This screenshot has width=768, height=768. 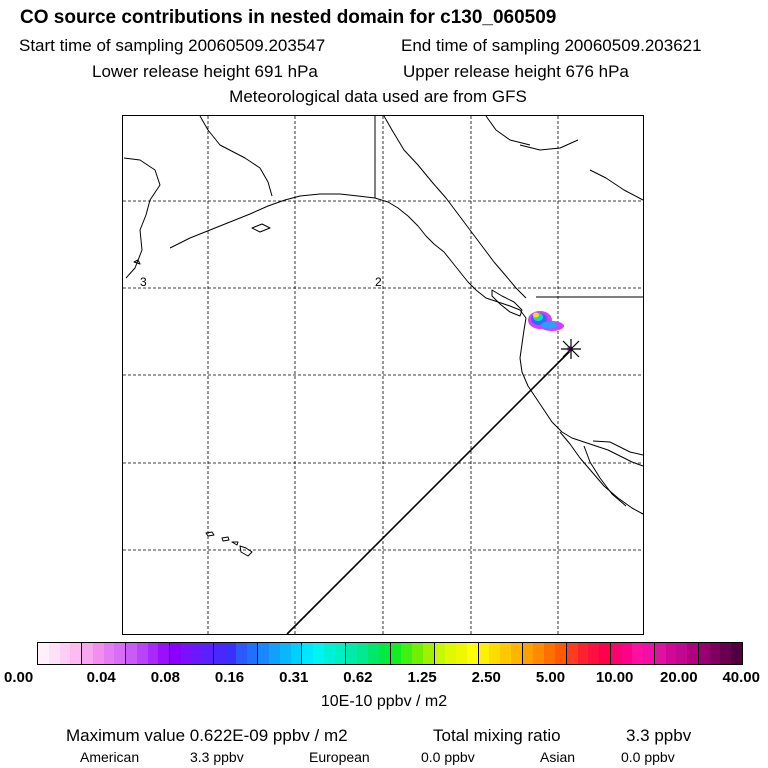 I want to click on meteorological-data-note: Meteorological data used are from GFS, so click(x=378, y=96).